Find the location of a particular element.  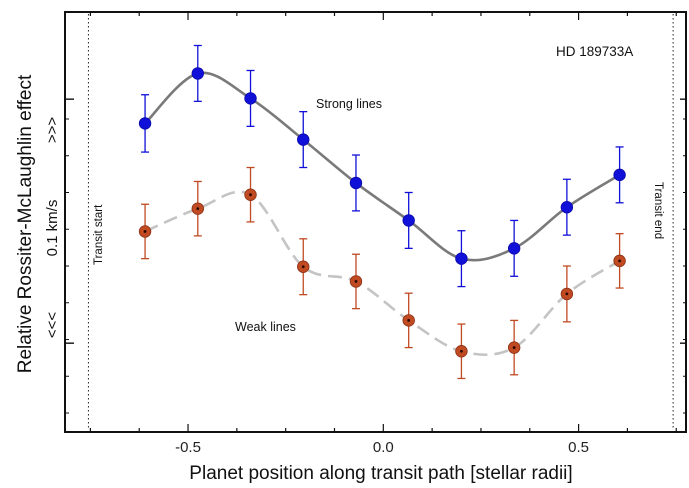

transit-end-label: Transit end is located at coordinates (658, 210).